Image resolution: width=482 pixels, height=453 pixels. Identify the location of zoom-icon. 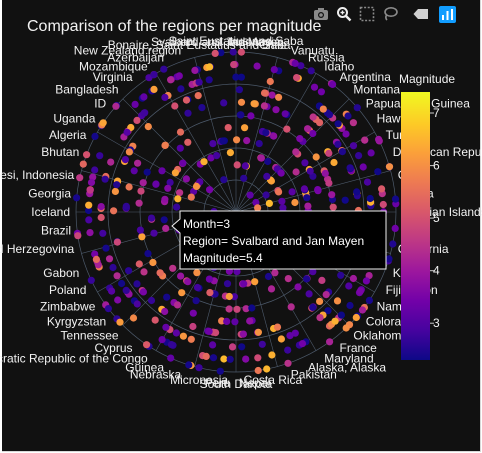
(343, 14).